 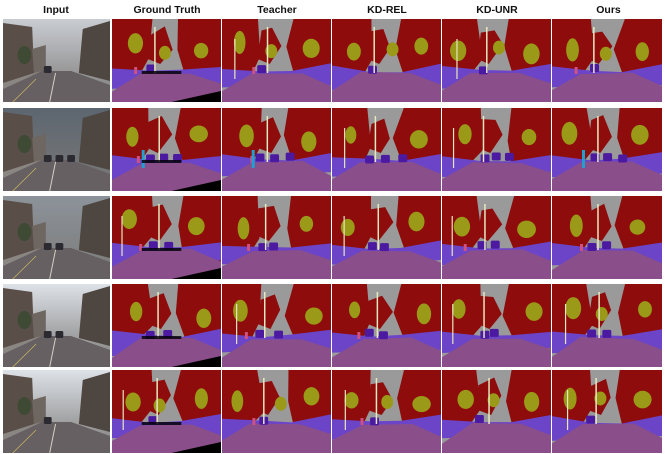 What do you see at coordinates (497, 10) in the screenshot?
I see `column-header-kd-unr: KD-UNR` at bounding box center [497, 10].